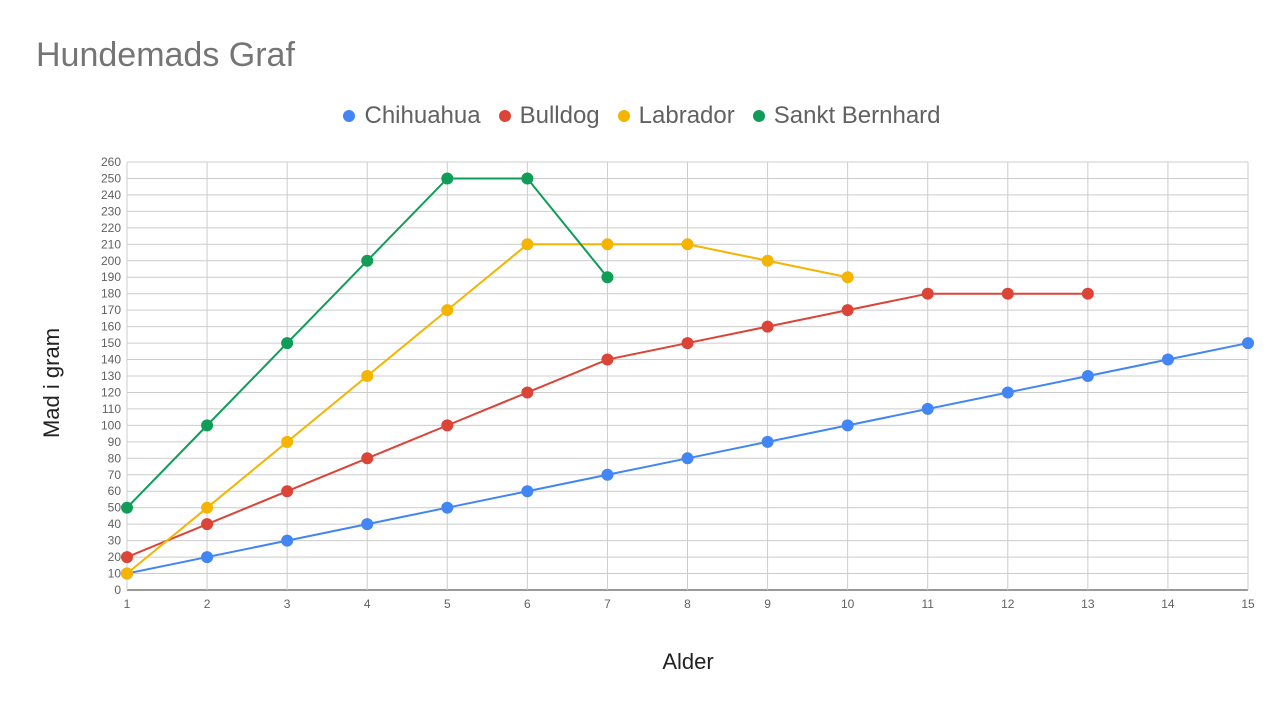  Describe the element at coordinates (115, 491) in the screenshot. I see `y-tick-label: 60` at that location.